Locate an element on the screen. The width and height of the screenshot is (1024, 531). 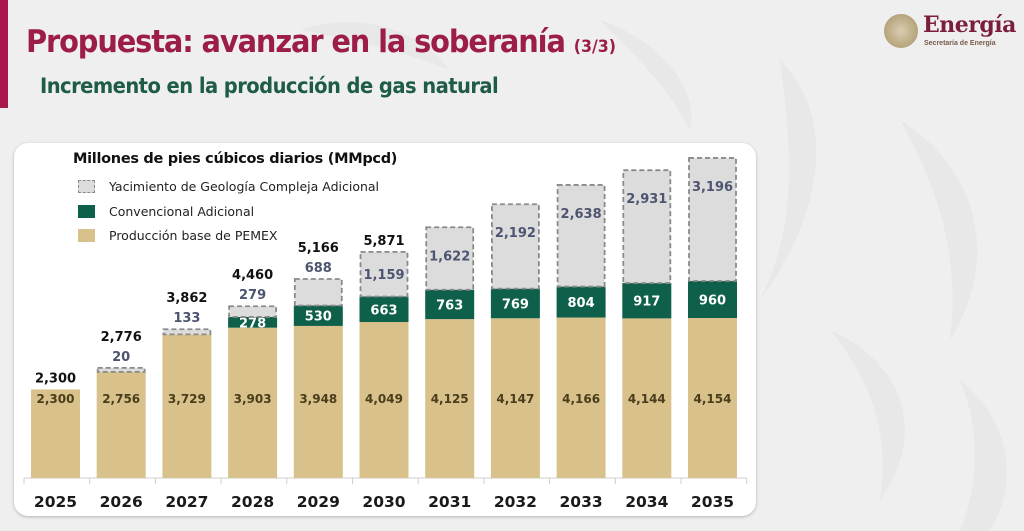
x-tick-label: 2025 is located at coordinates (55, 502).